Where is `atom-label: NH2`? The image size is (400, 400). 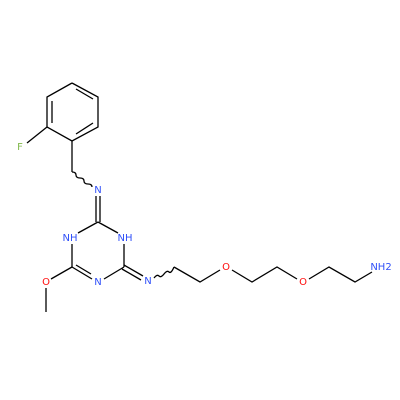 atom-label: NH2 is located at coordinates (380, 267).